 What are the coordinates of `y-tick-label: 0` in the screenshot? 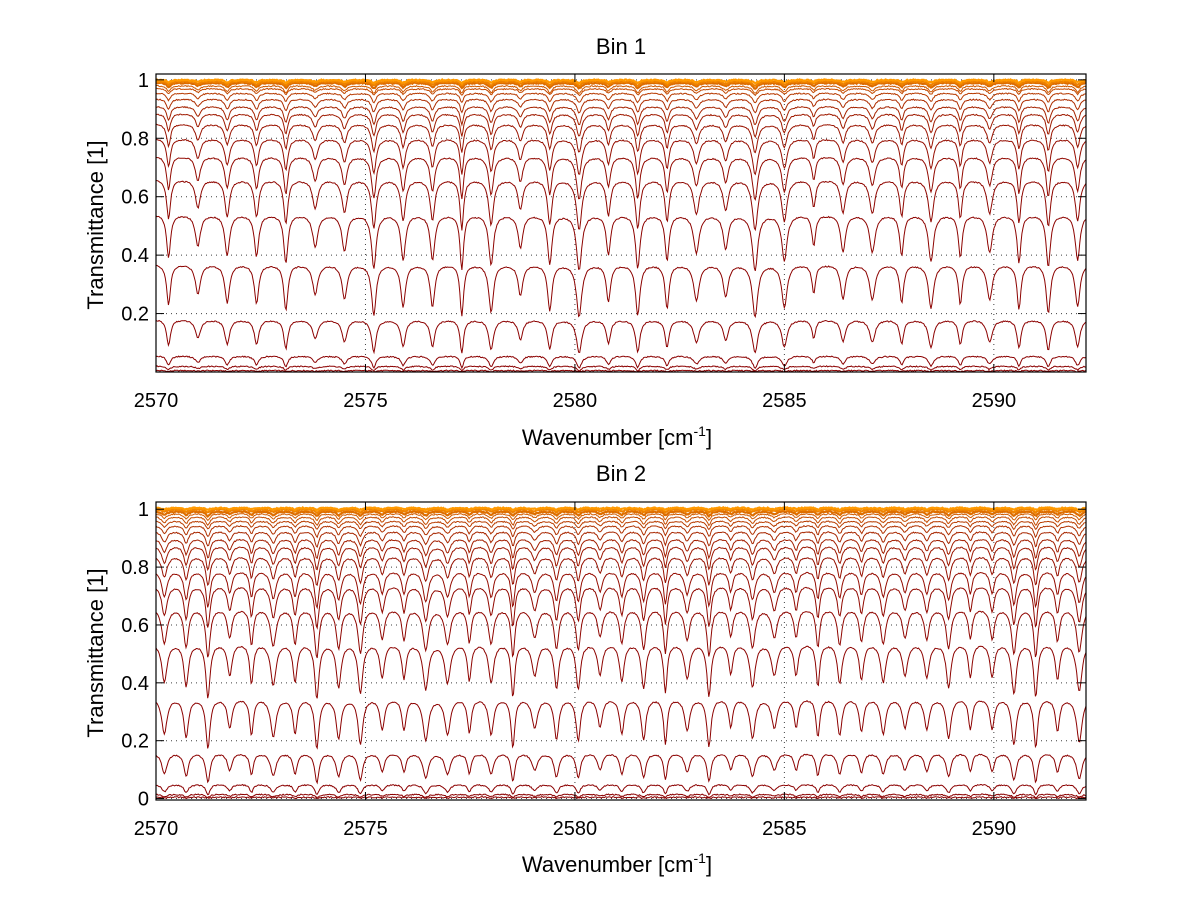 It's located at (143, 800).